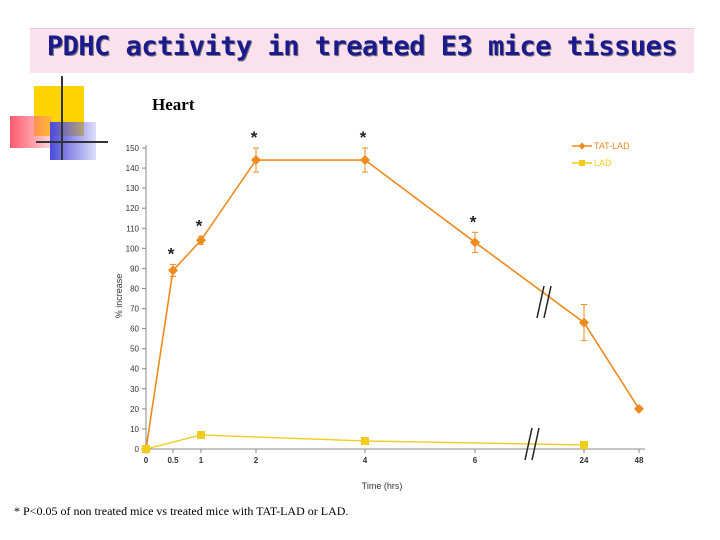  I want to click on y-tick-label: 10, so click(134, 429).